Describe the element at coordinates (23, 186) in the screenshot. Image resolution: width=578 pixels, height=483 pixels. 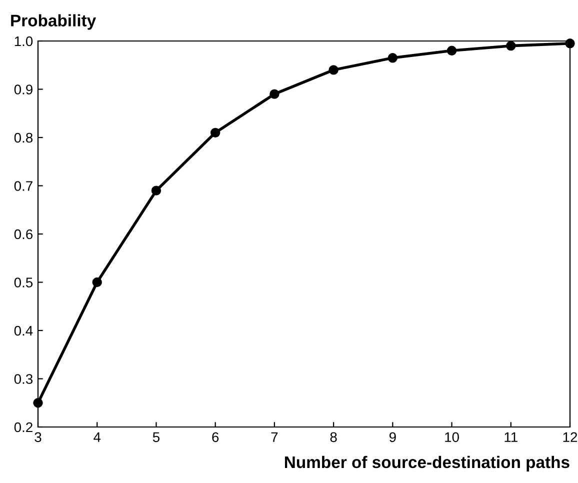
I see `y-tick-label: 0.7` at that location.